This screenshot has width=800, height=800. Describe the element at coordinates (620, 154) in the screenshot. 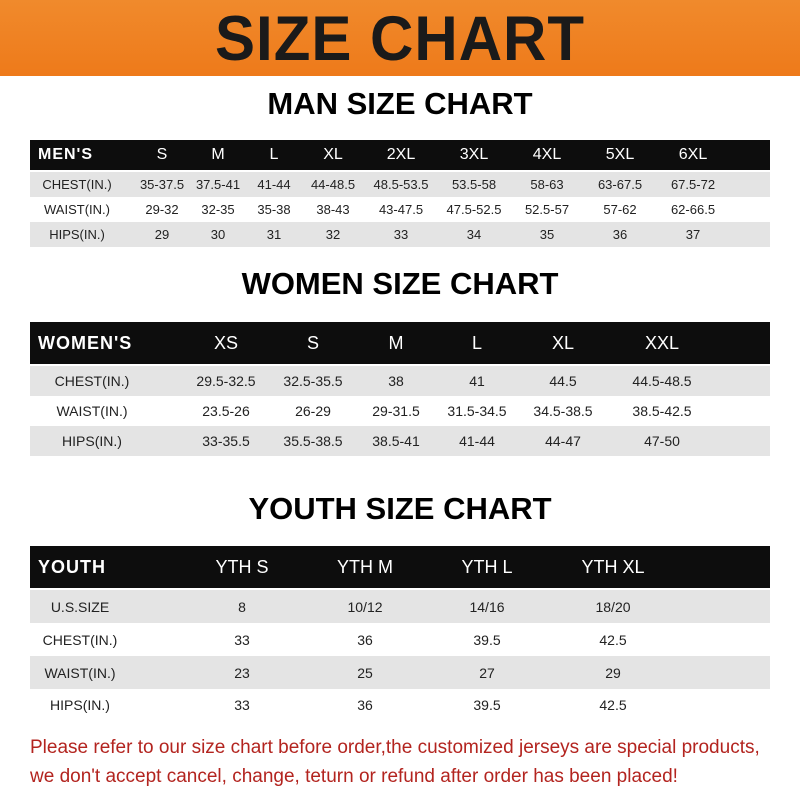

I see `size-header-cell: 5XL` at that location.